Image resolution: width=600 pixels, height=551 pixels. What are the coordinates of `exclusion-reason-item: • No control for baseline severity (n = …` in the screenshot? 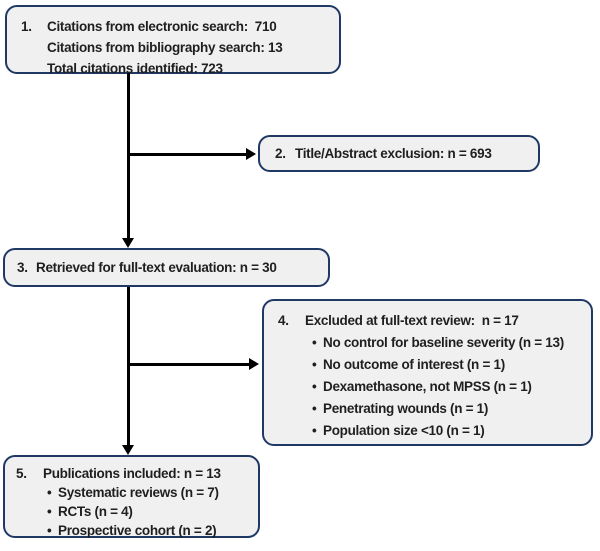 It's located at (449, 343).